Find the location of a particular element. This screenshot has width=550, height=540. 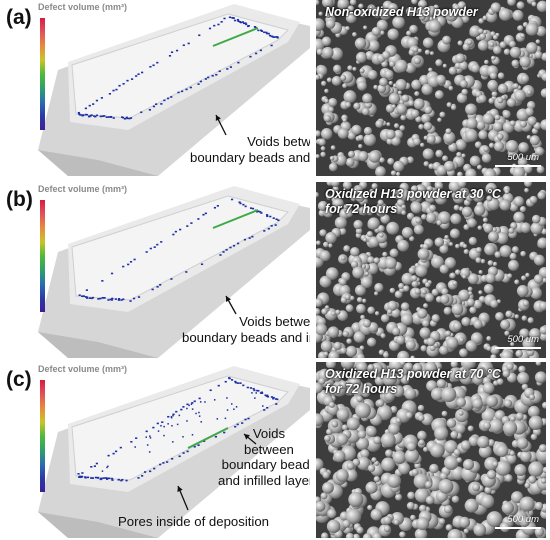

arrowhead is located at coordinates (229, 299).